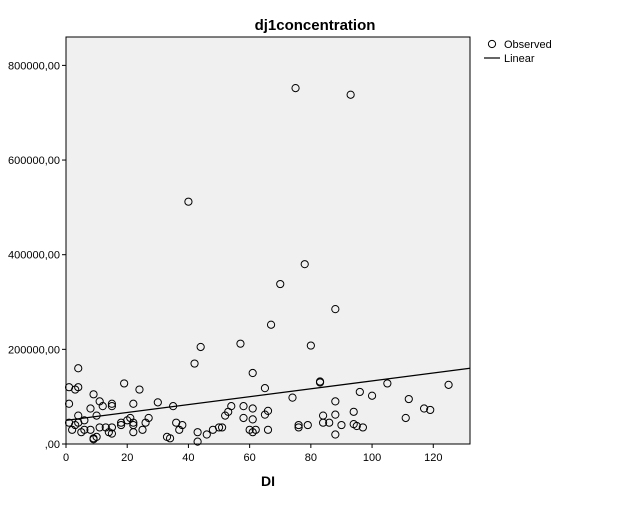 The image size is (629, 509). Describe the element at coordinates (518, 52) in the screenshot. I see `legend: Observed Linear` at that location.